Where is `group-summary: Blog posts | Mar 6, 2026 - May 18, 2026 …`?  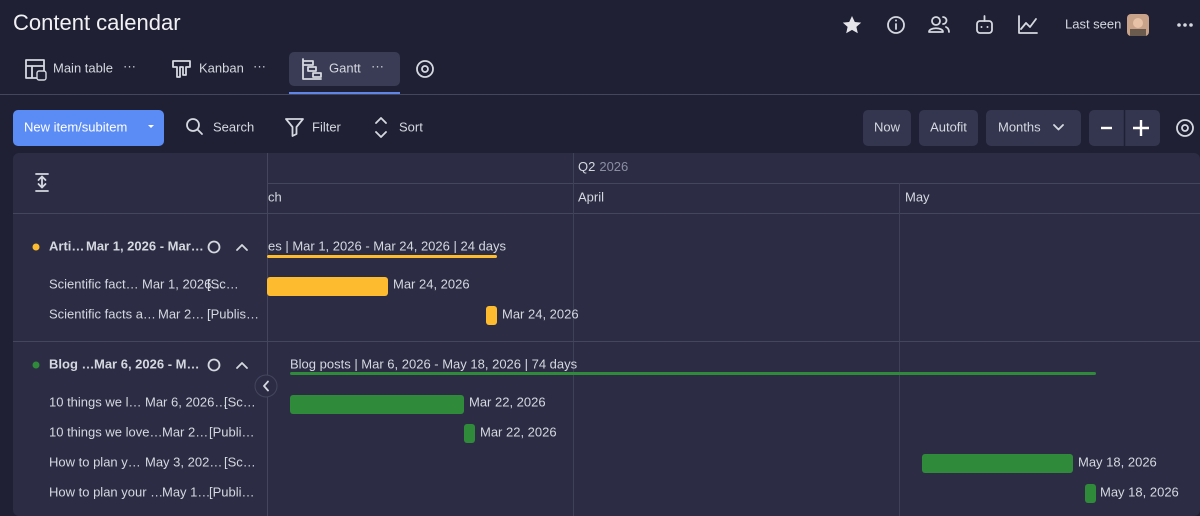 group-summary: Blog posts | Mar 6, 2026 - May 18, 2026 … is located at coordinates (434, 363).